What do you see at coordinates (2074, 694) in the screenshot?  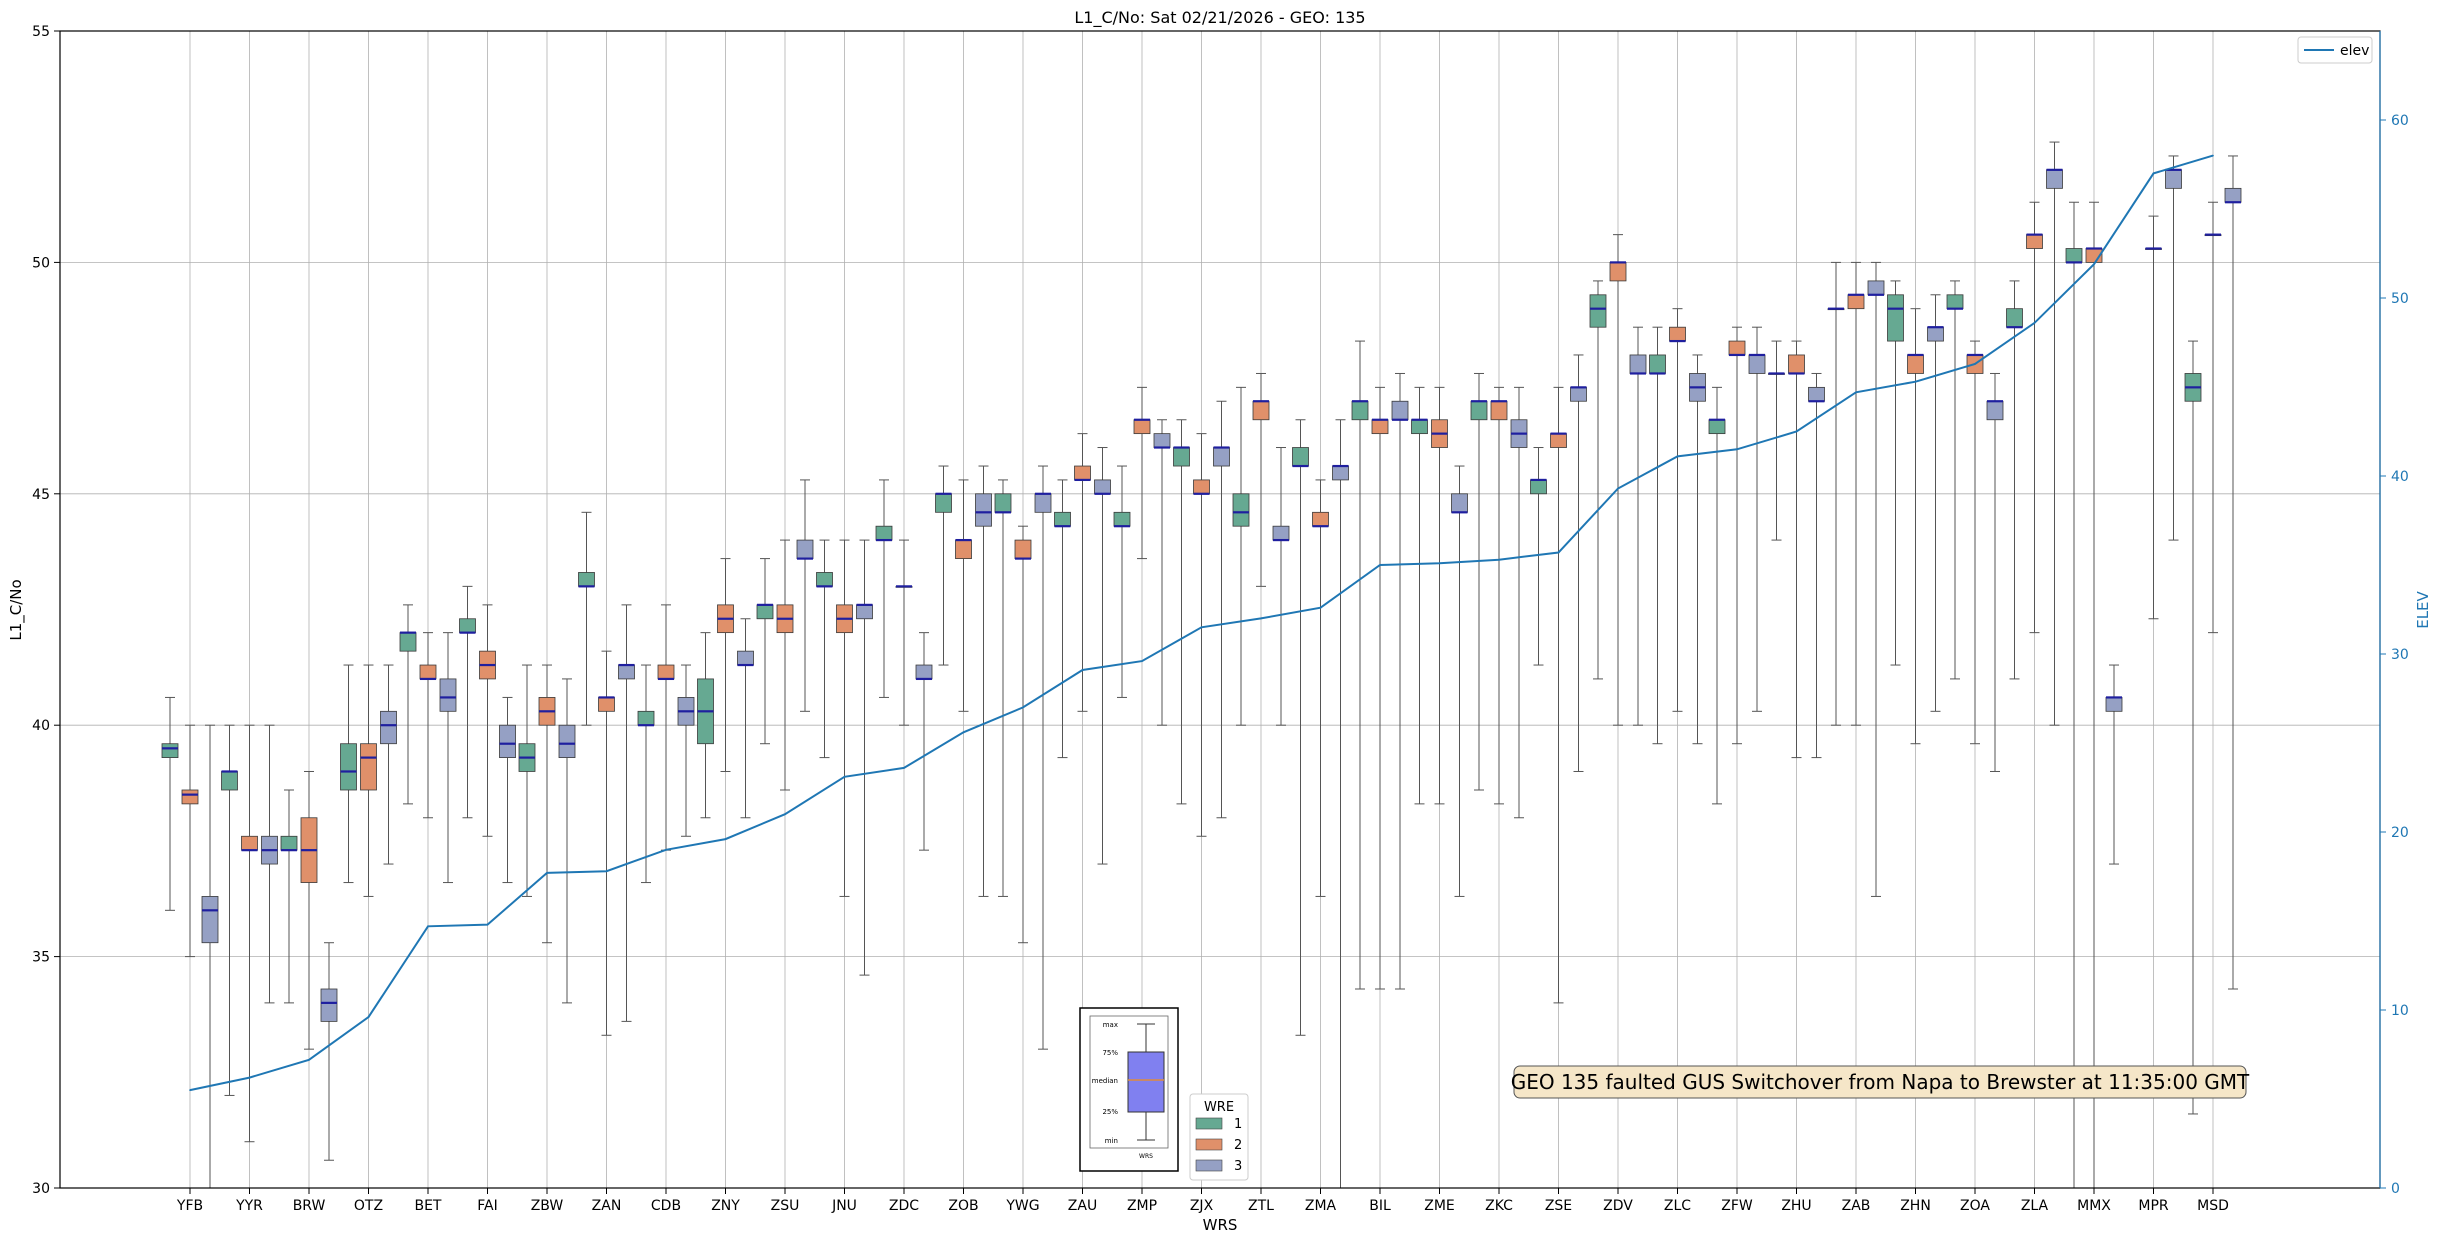 I see `box-MMX-wre1` at bounding box center [2074, 694].